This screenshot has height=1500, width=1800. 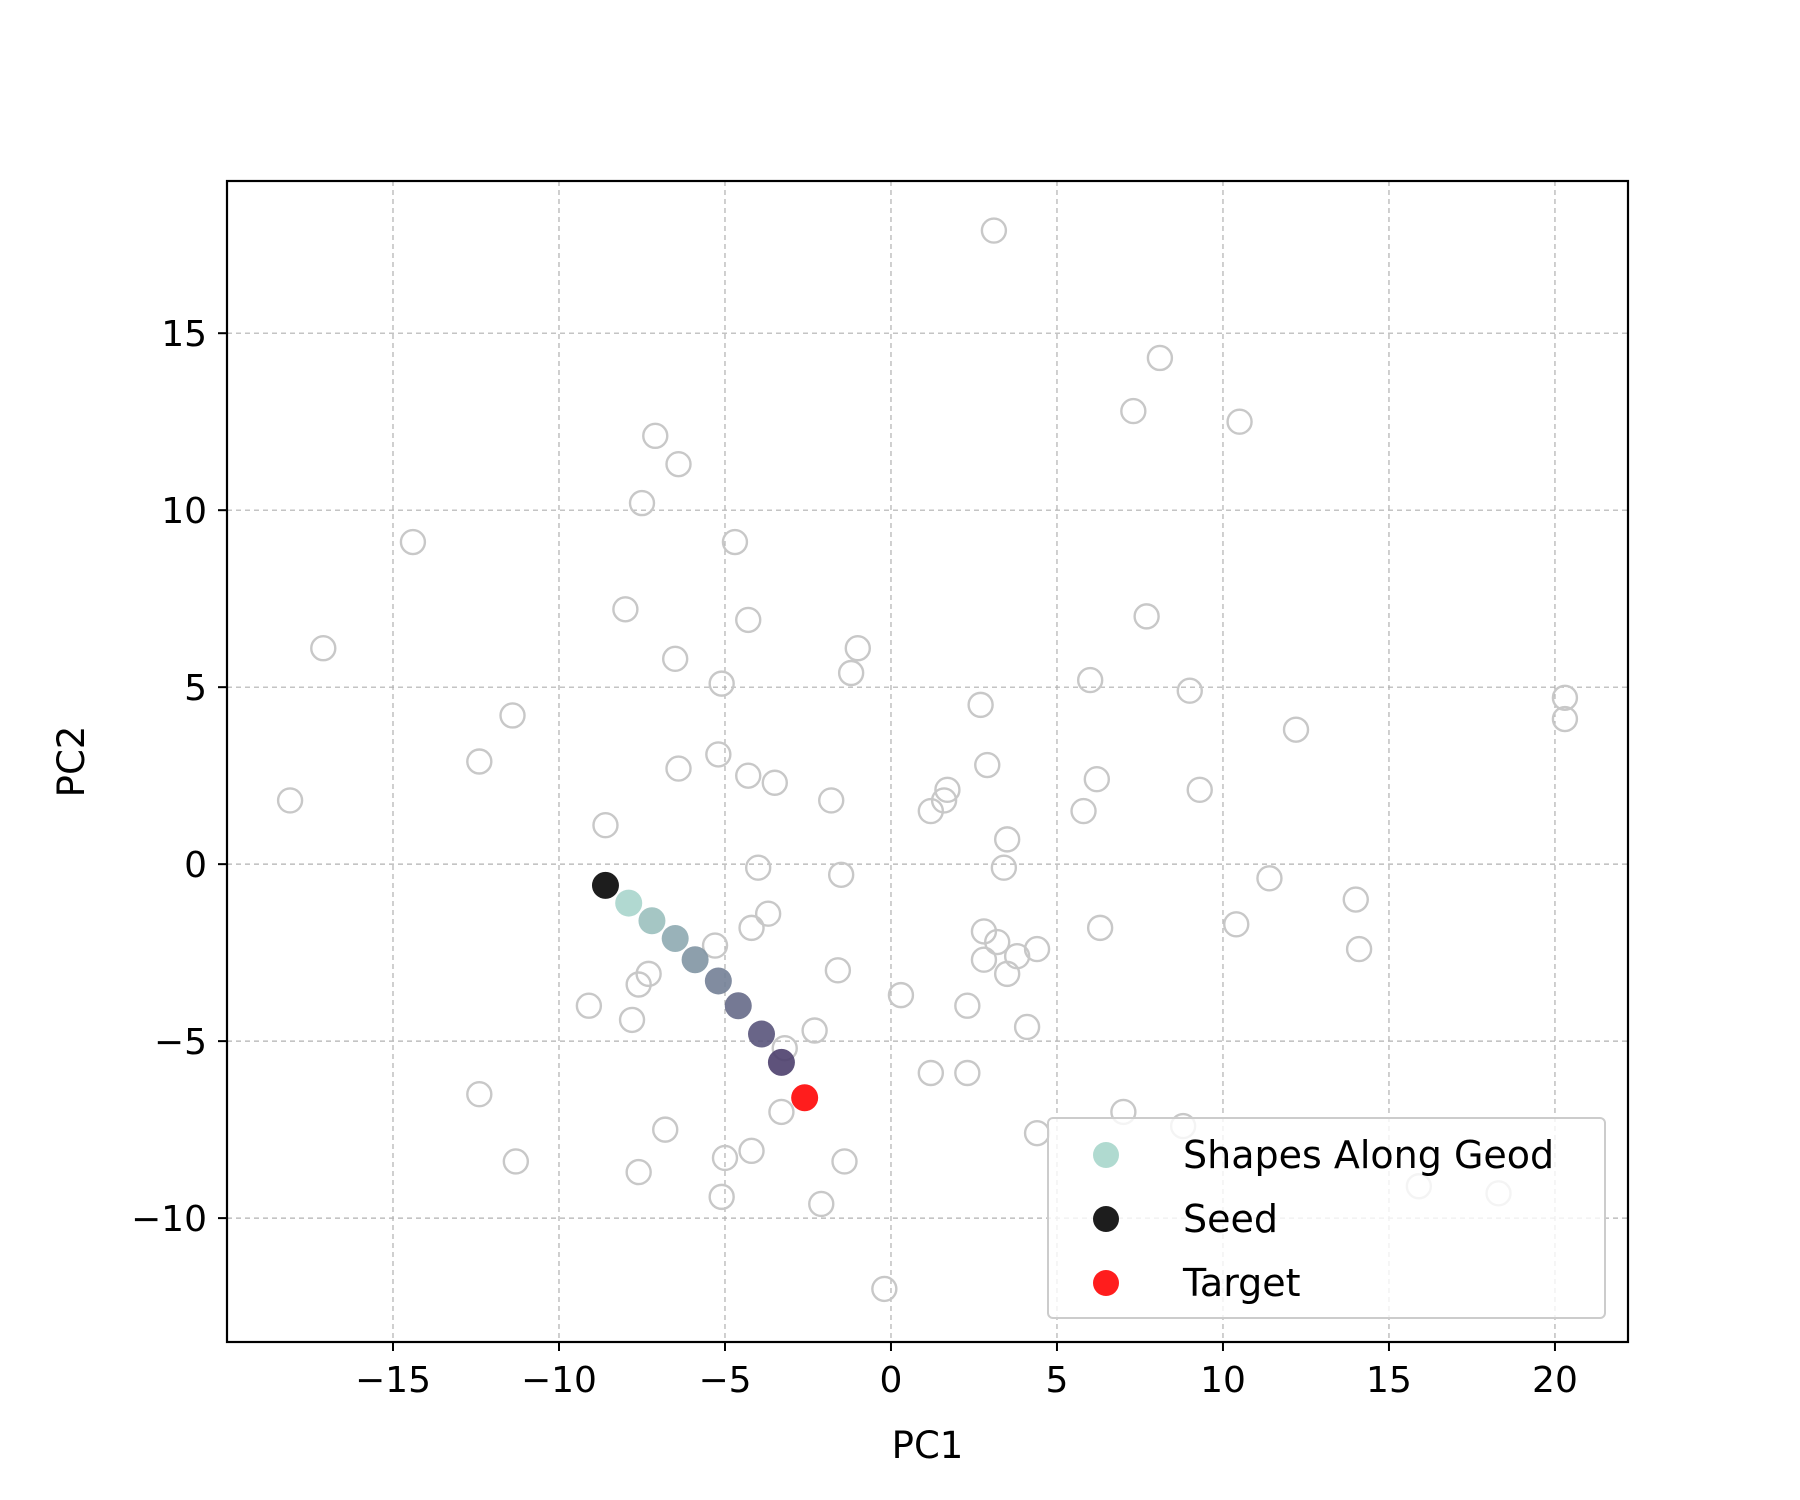 I want to click on x-tick-label: 5, so click(x=1057, y=1380).